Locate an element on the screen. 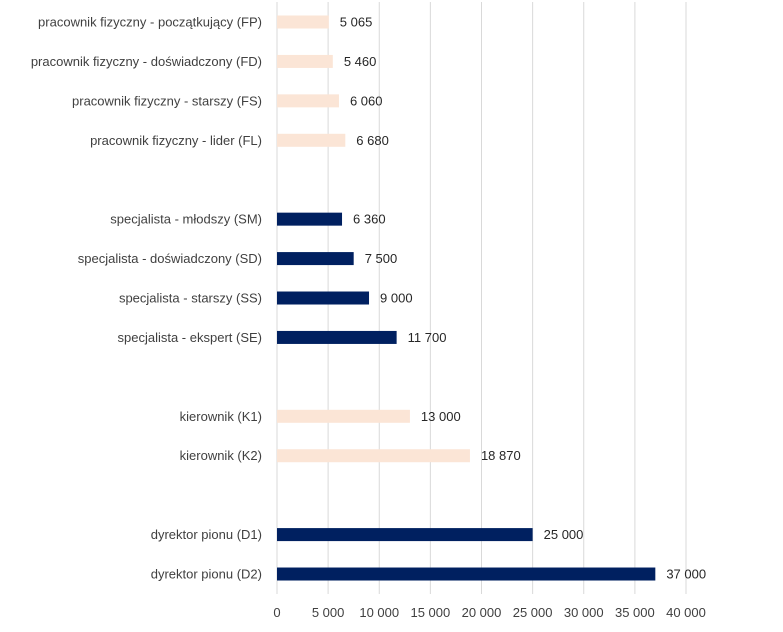  value-label: 9 000 is located at coordinates (396, 298).